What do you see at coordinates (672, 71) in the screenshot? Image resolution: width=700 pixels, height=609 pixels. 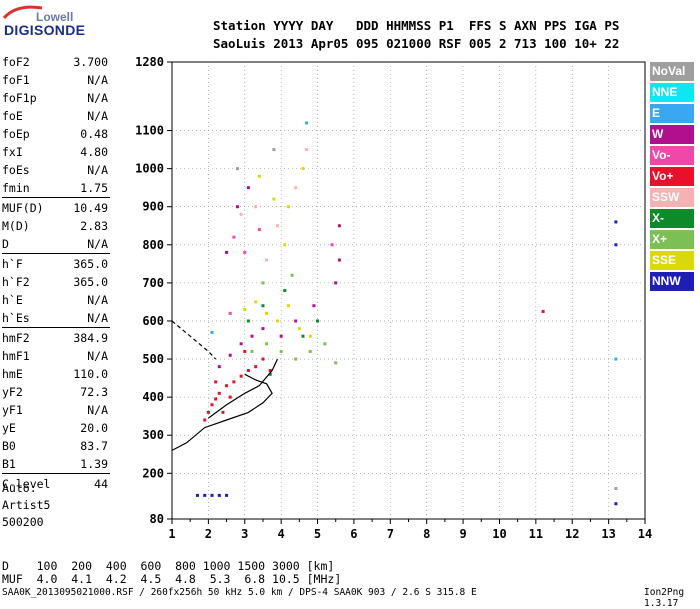 I see `legend-item: NoVal` at bounding box center [672, 71].